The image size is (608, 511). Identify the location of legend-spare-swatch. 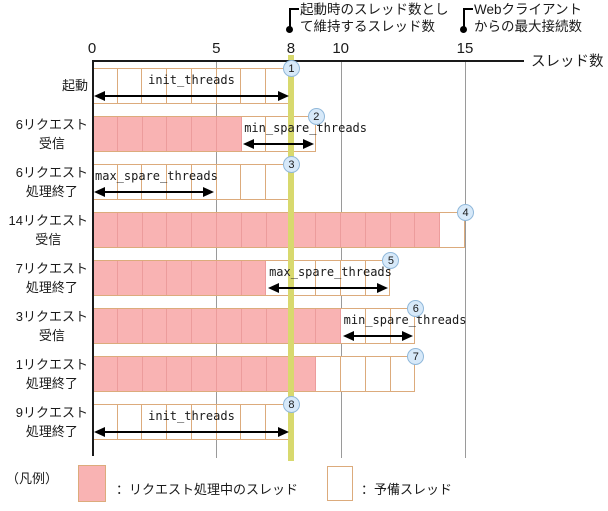
(340, 483).